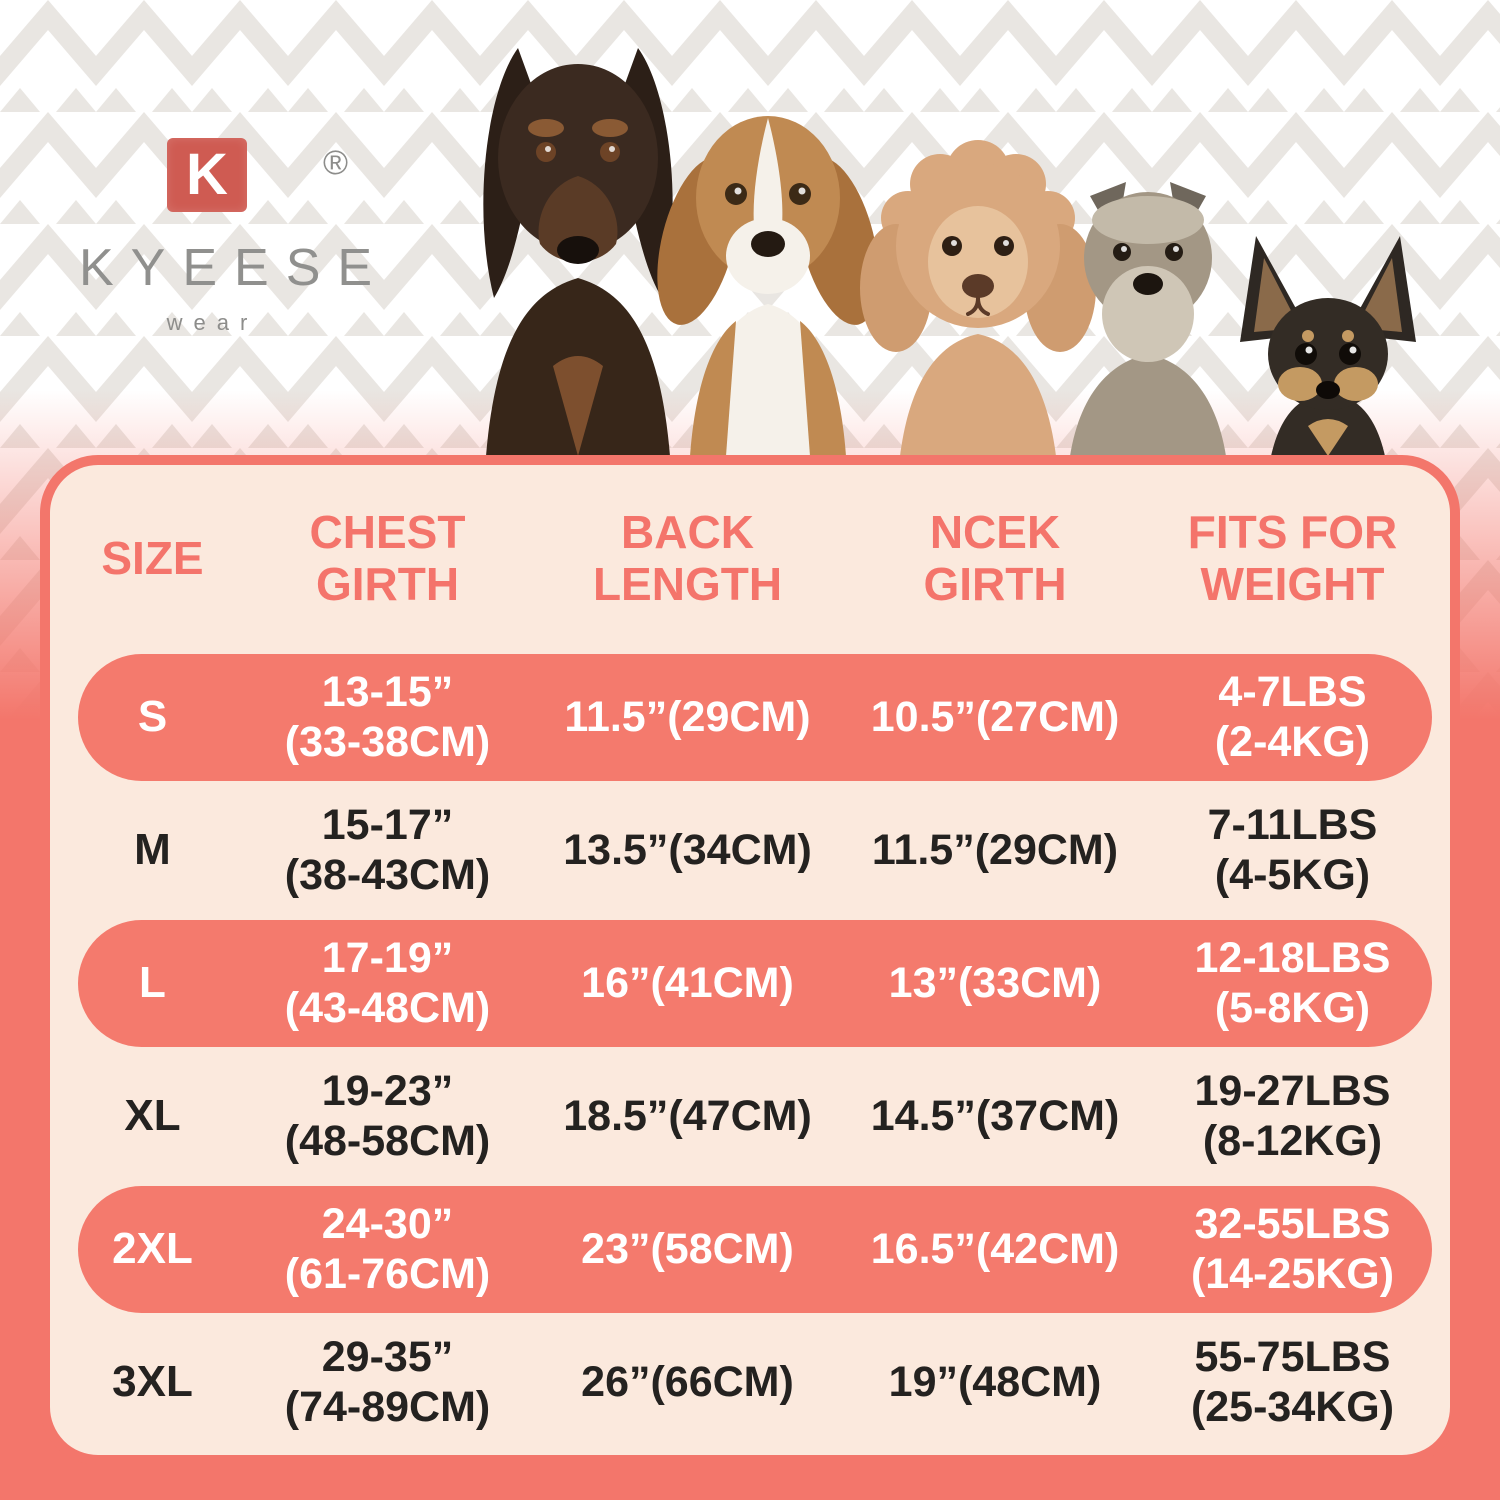 The width and height of the screenshot is (1500, 1500). What do you see at coordinates (995, 1381) in the screenshot?
I see `neck-girth-value: 19”(48CM)` at bounding box center [995, 1381].